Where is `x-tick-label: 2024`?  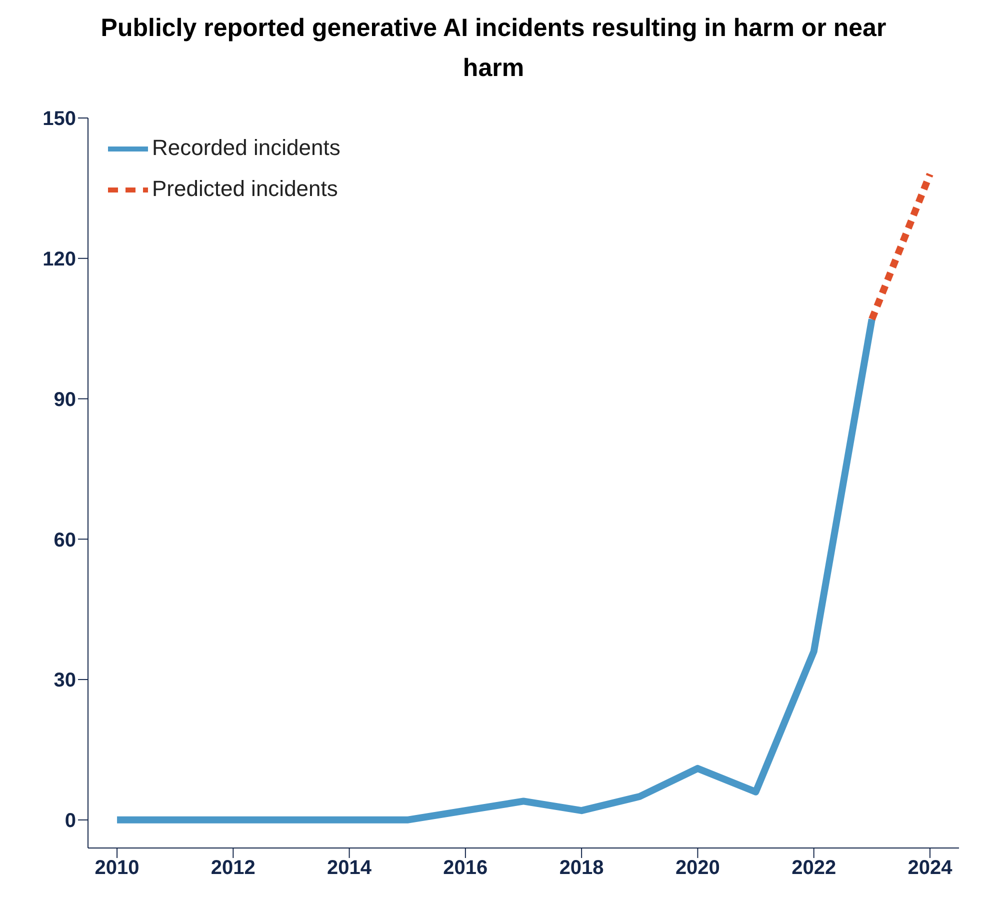
x-tick-label: 2024 is located at coordinates (931, 868).